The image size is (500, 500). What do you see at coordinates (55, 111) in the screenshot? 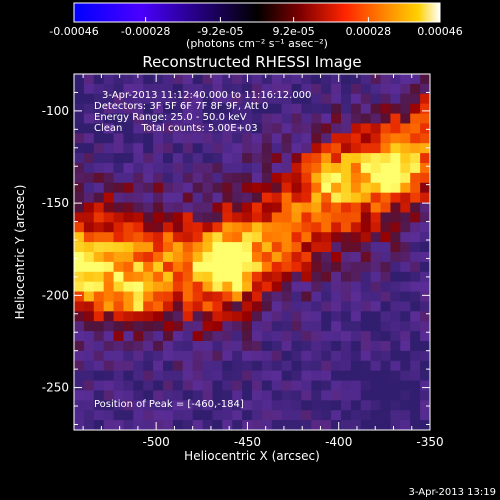
I see `y-tick-label: -100` at bounding box center [55, 111].